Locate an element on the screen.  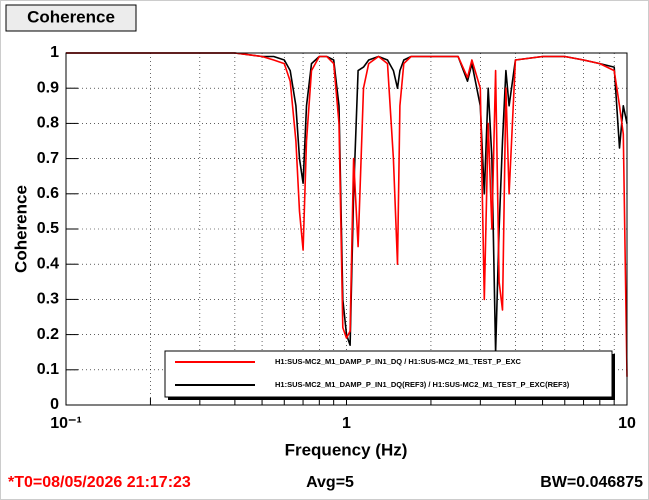
y-tick-label: 0.3 is located at coordinates (48, 299).